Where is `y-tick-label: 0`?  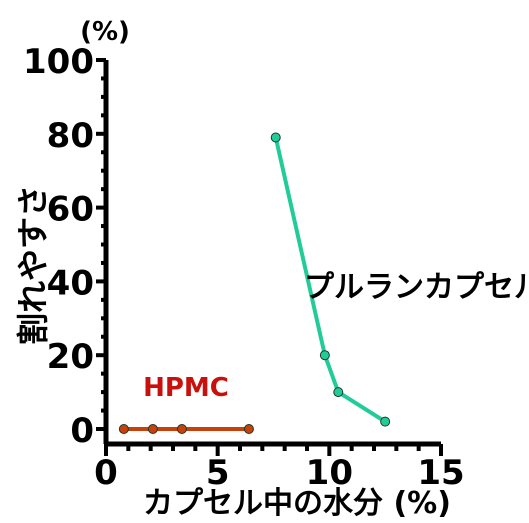 y-tick-label: 0 is located at coordinates (82, 431).